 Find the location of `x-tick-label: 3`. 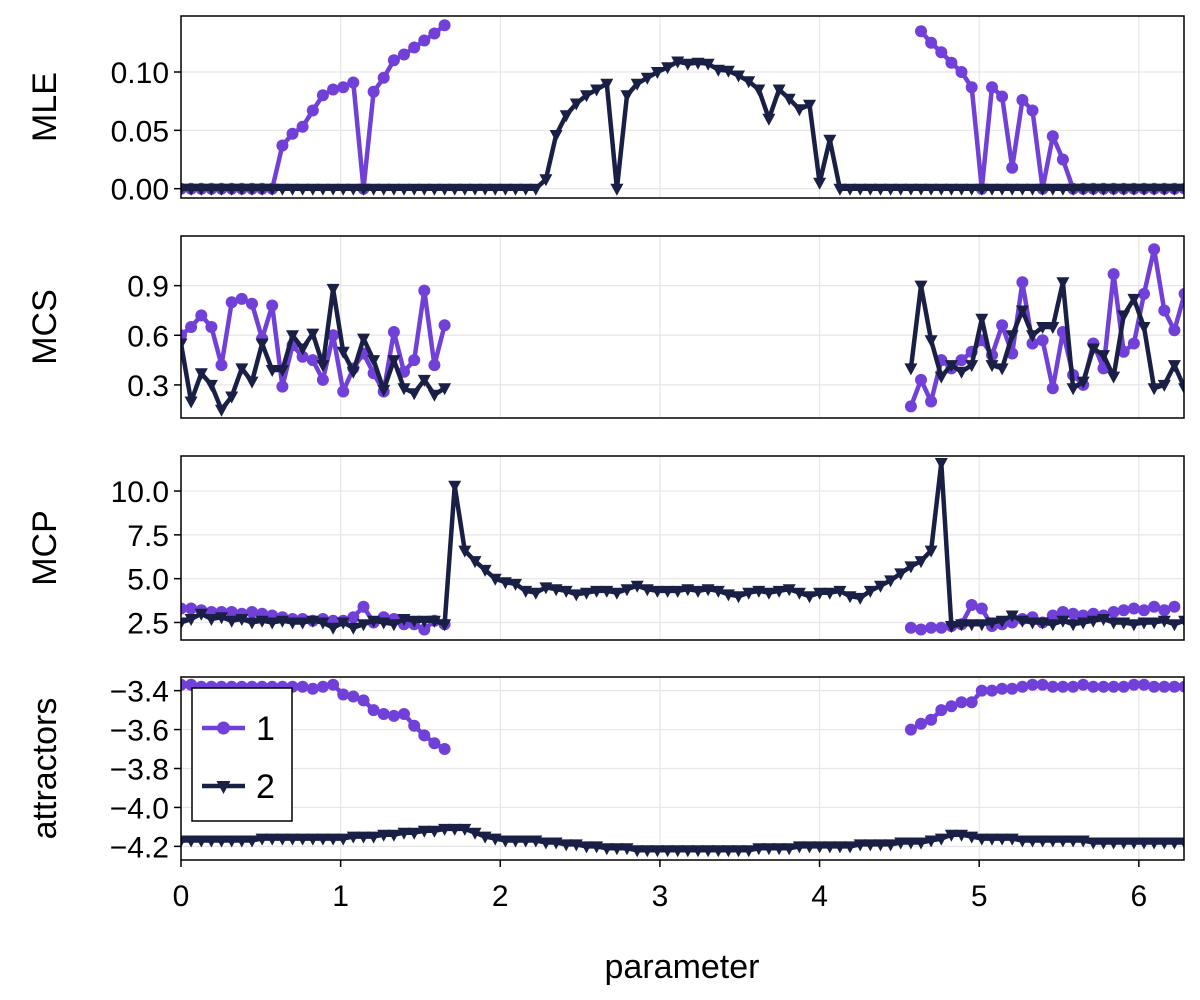

x-tick-label: 3 is located at coordinates (660, 896).